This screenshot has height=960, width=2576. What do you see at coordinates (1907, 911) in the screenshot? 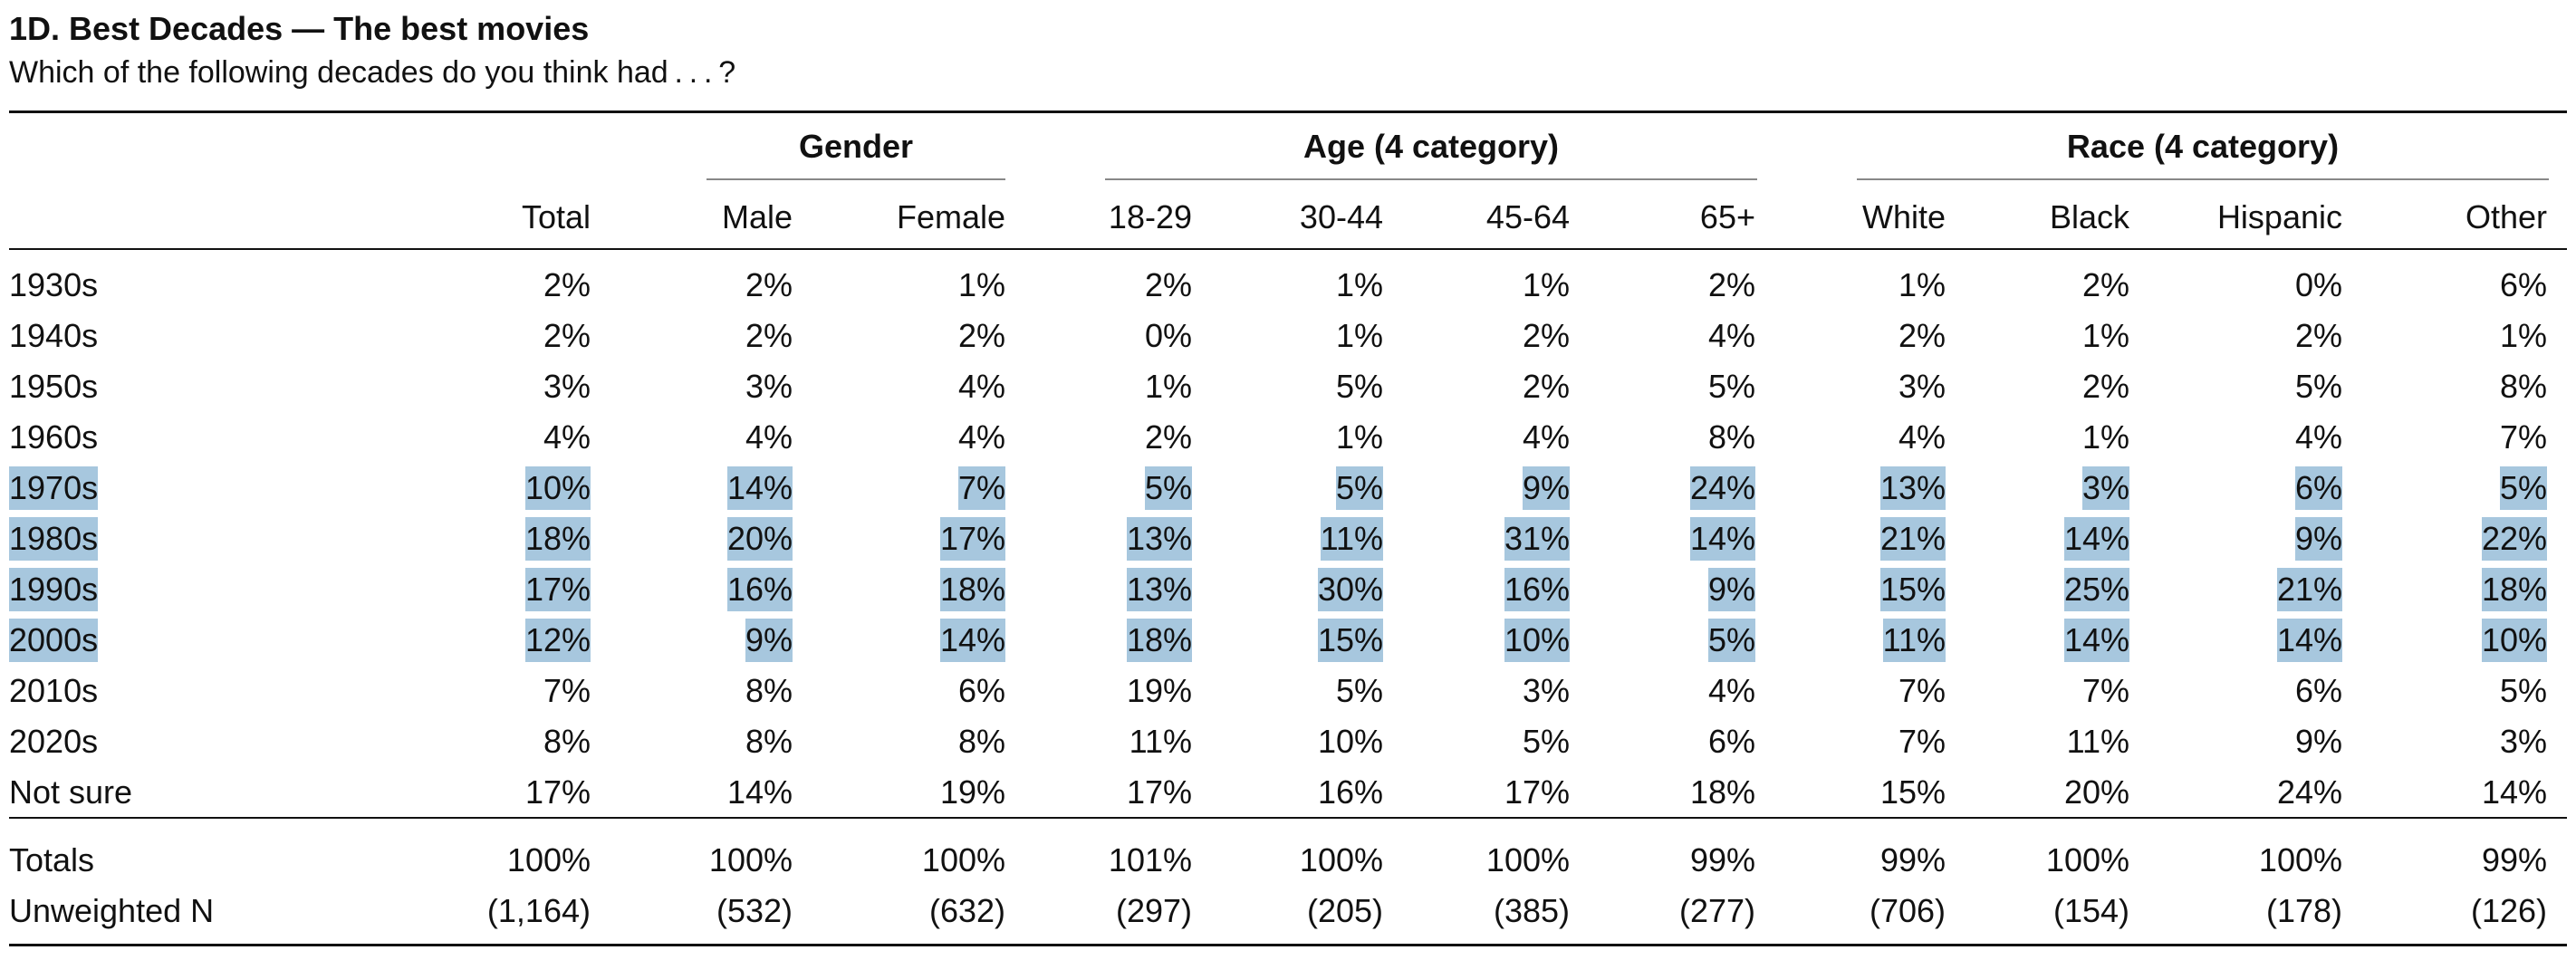
I see `footer-cell-white: (706)` at bounding box center [1907, 911].